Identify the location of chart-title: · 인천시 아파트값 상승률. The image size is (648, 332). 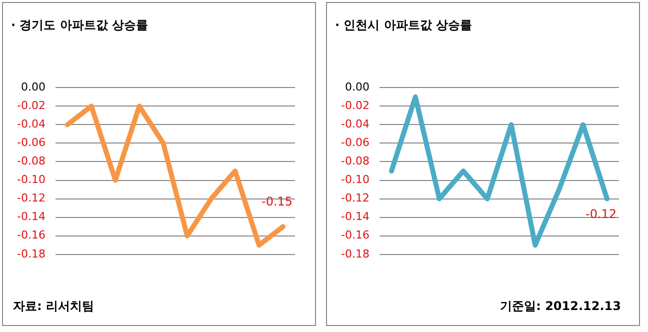
(403, 25).